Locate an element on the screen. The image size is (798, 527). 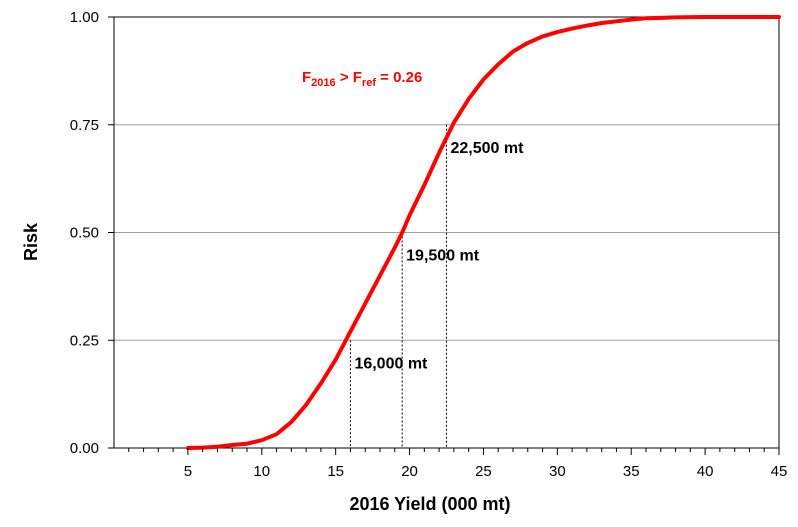
y-tick-label-1: 0.25 is located at coordinates (84, 340).